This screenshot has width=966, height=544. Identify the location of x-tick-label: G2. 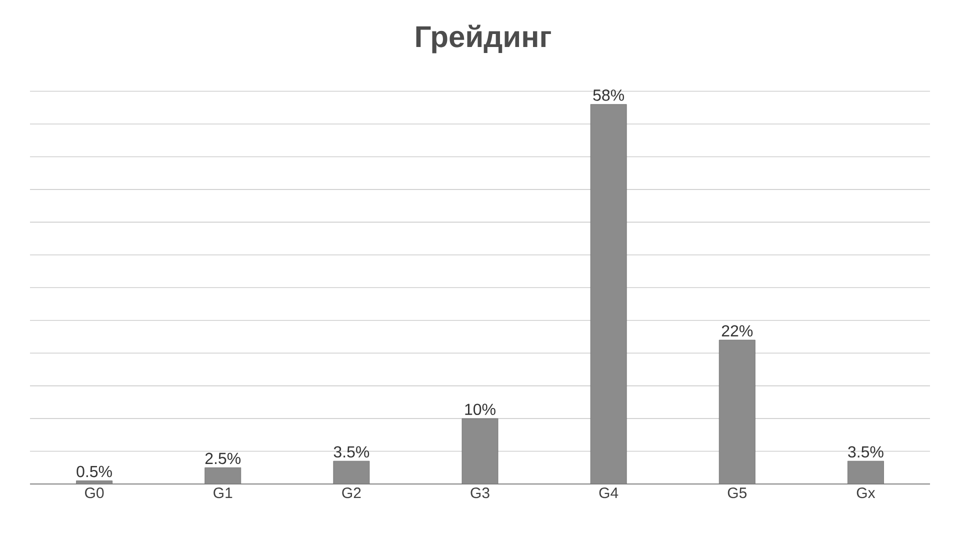
(351, 493).